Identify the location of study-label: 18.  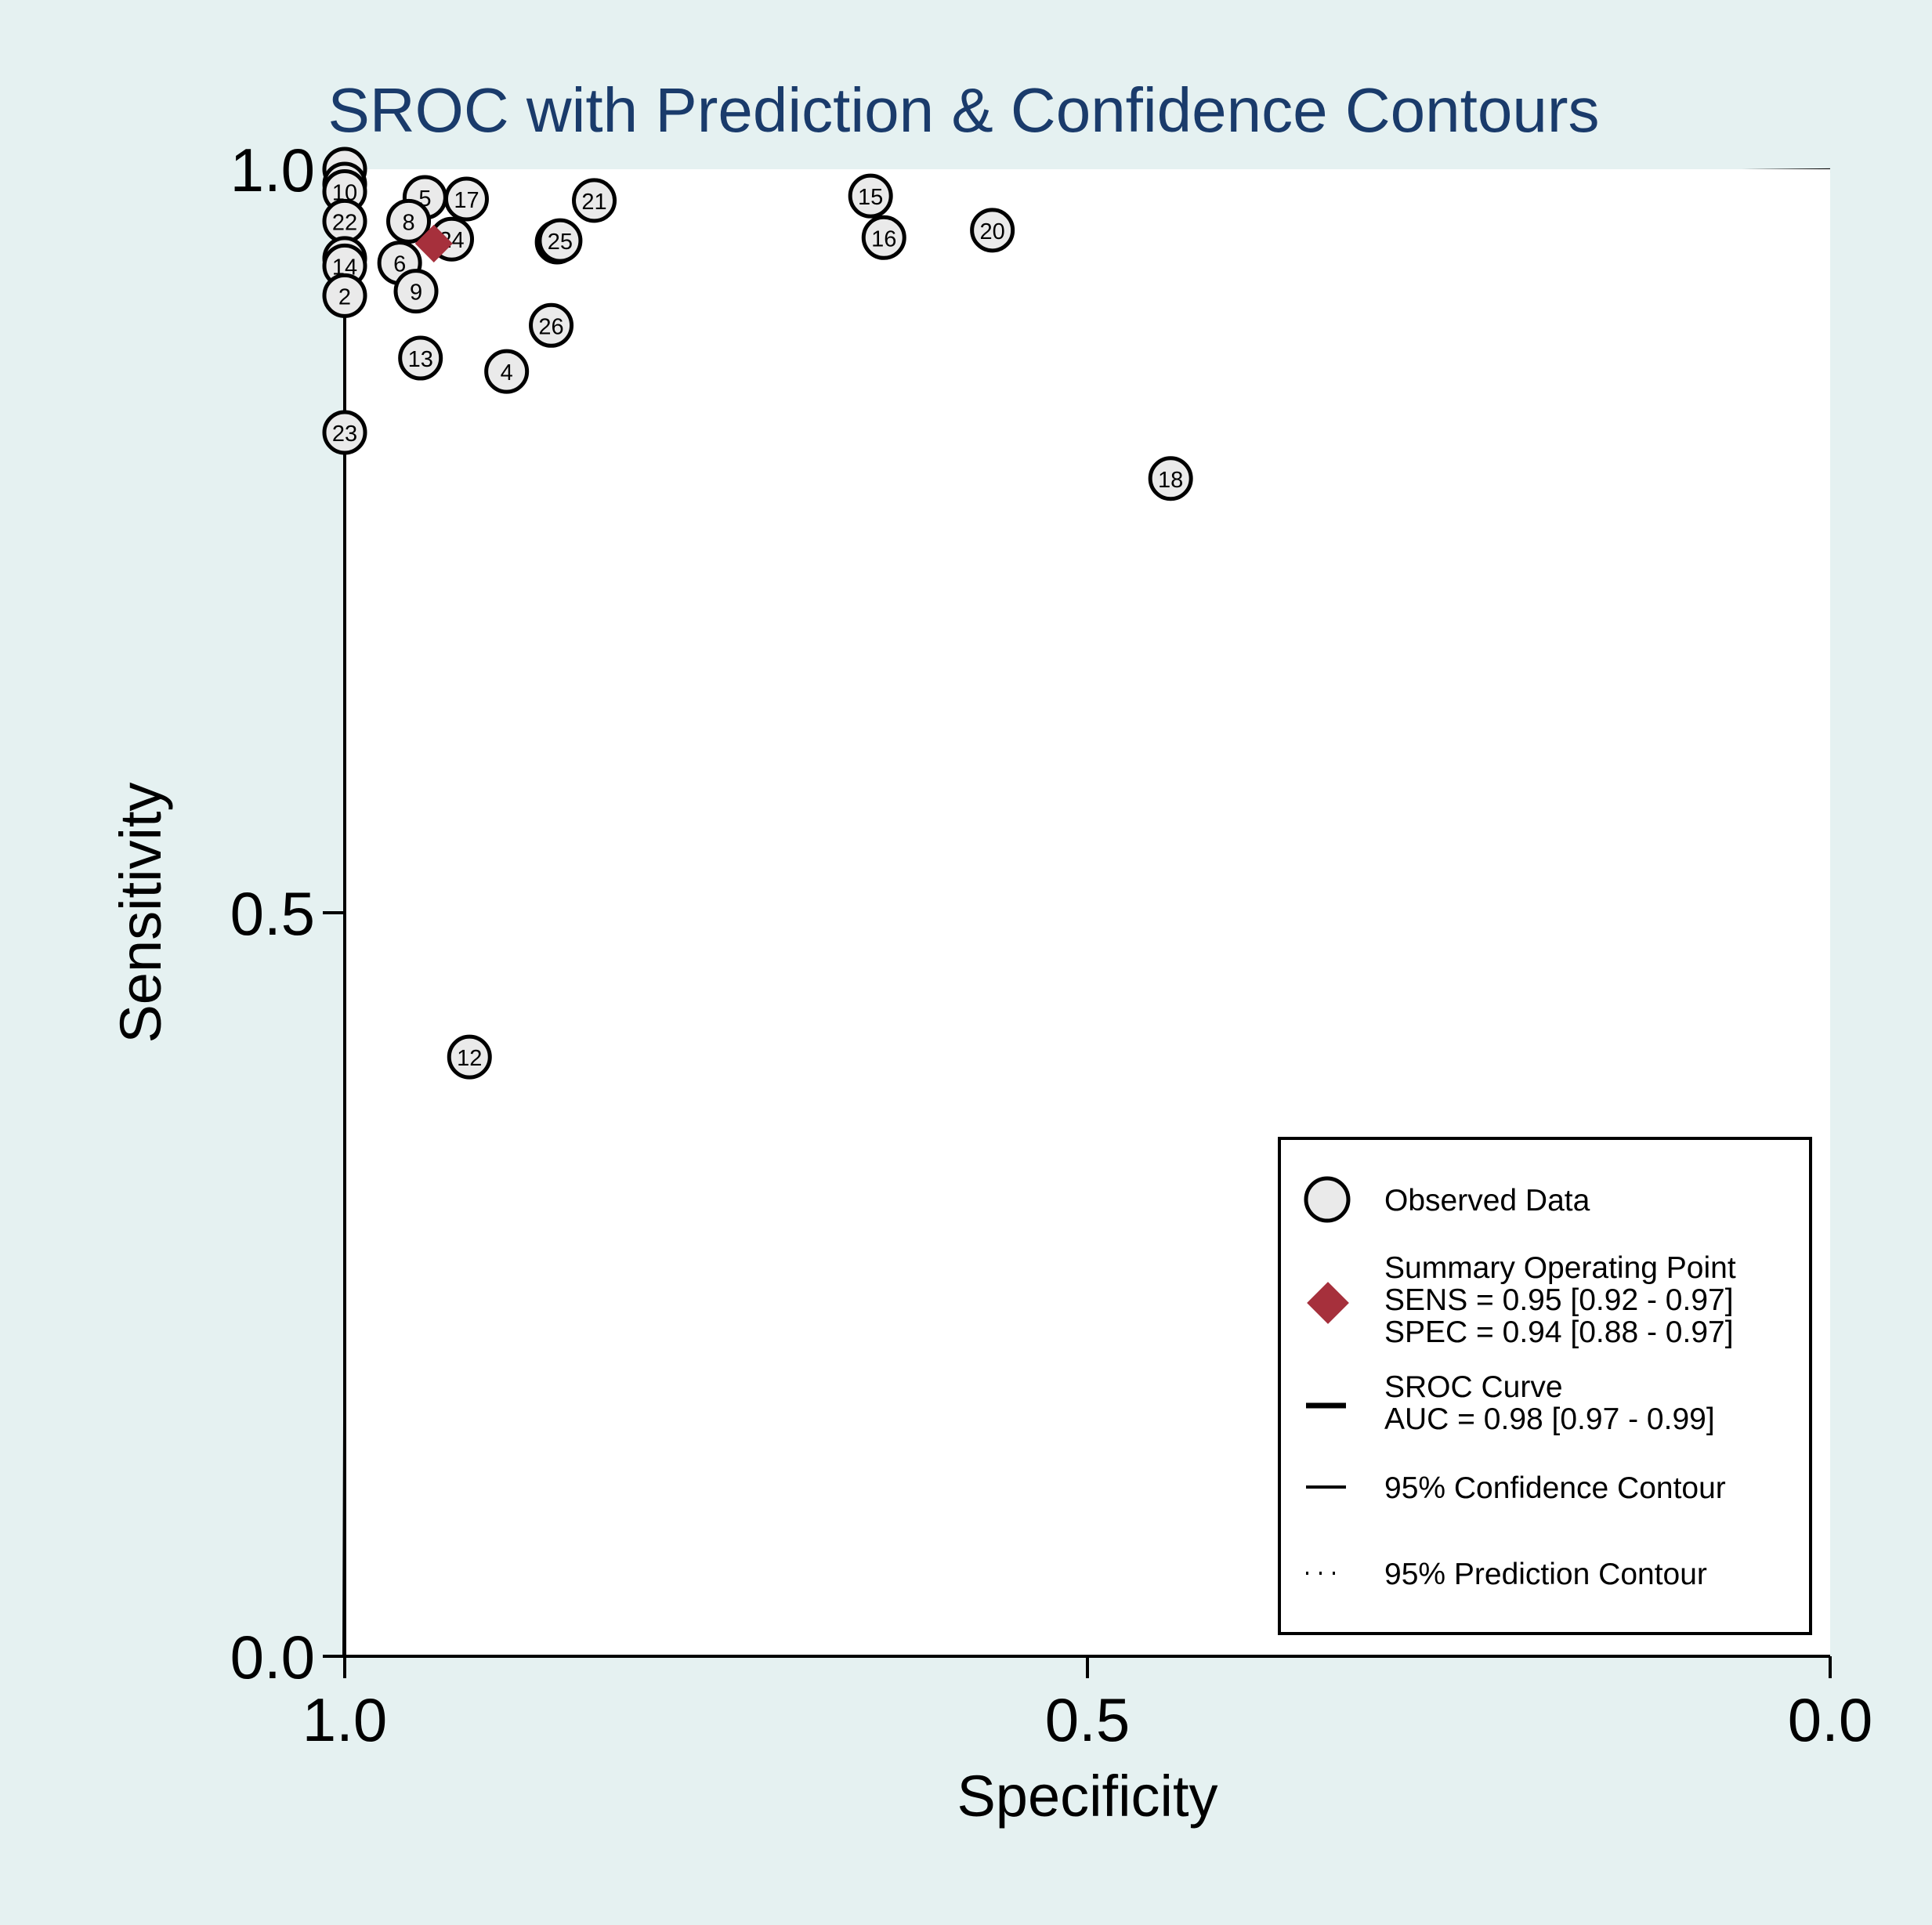
(1170, 480).